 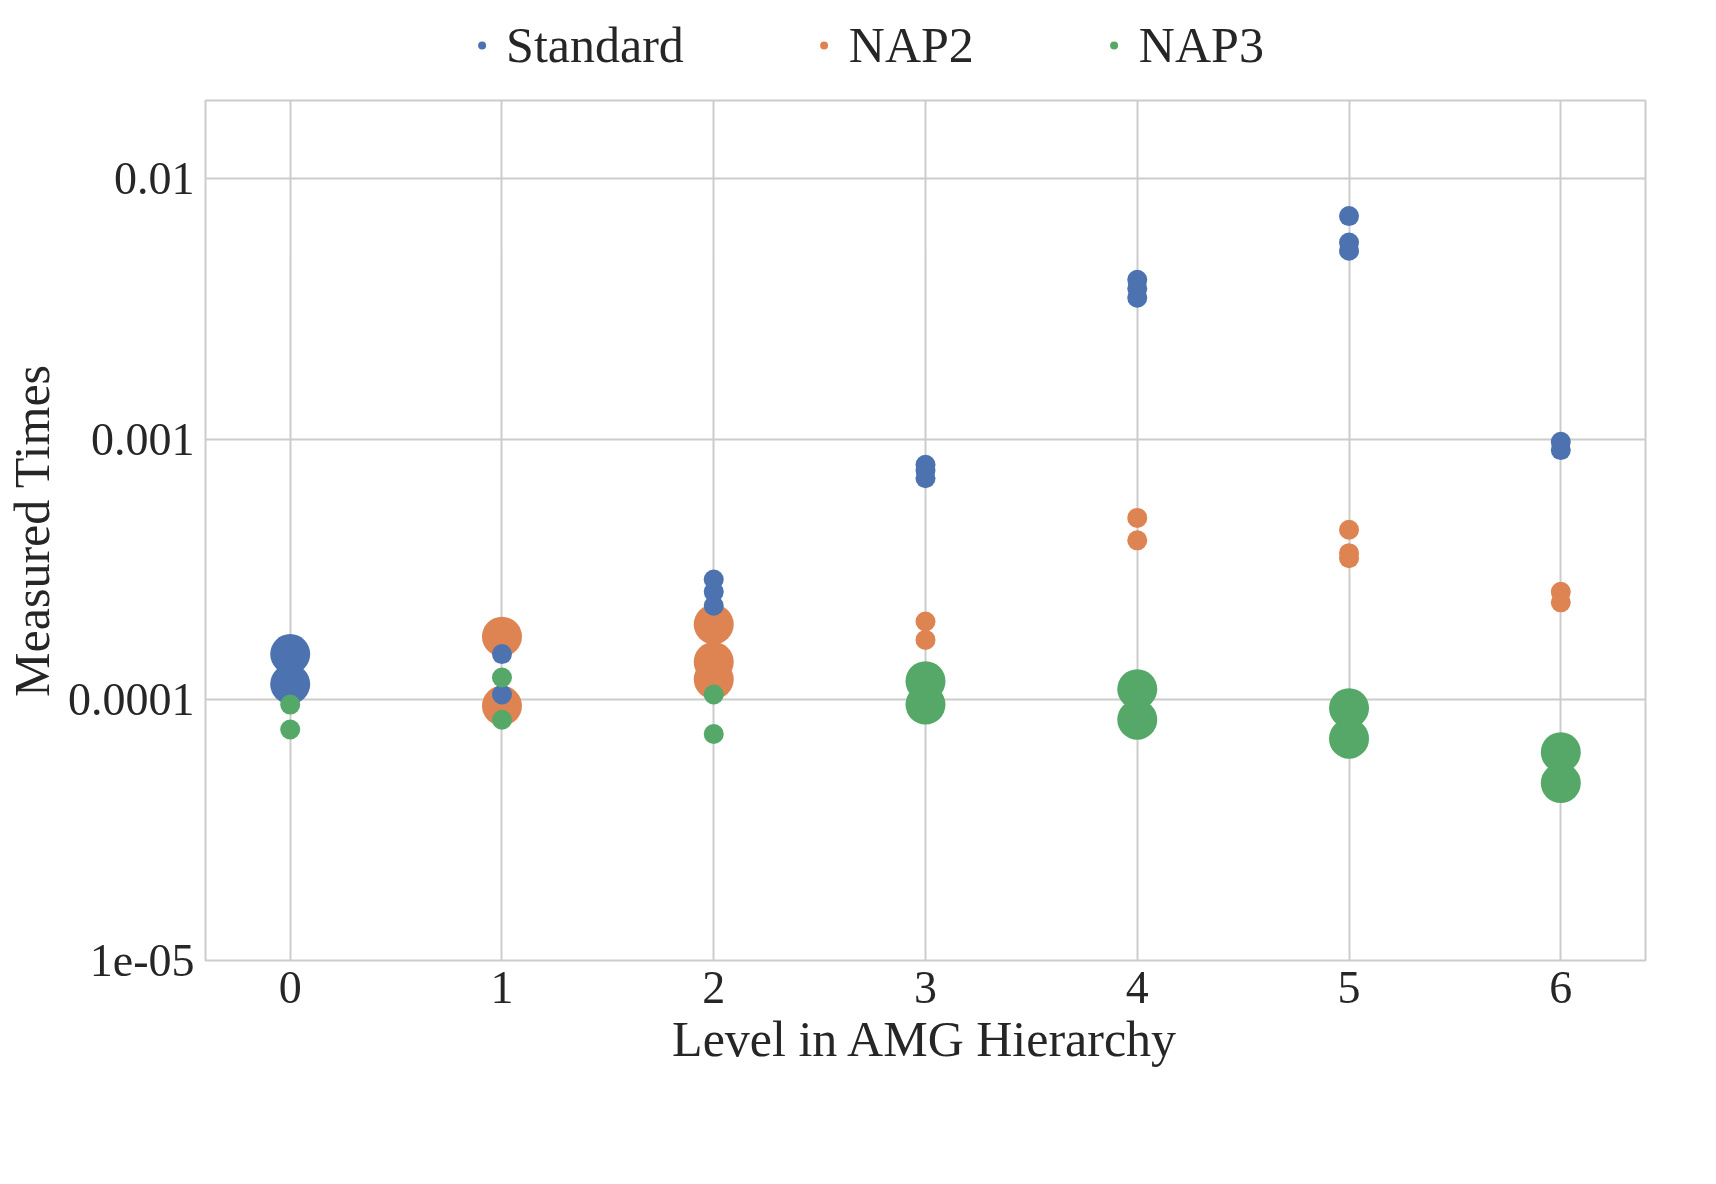 What do you see at coordinates (131, 700) in the screenshot?
I see `y-tick-label: 0.0001` at bounding box center [131, 700].